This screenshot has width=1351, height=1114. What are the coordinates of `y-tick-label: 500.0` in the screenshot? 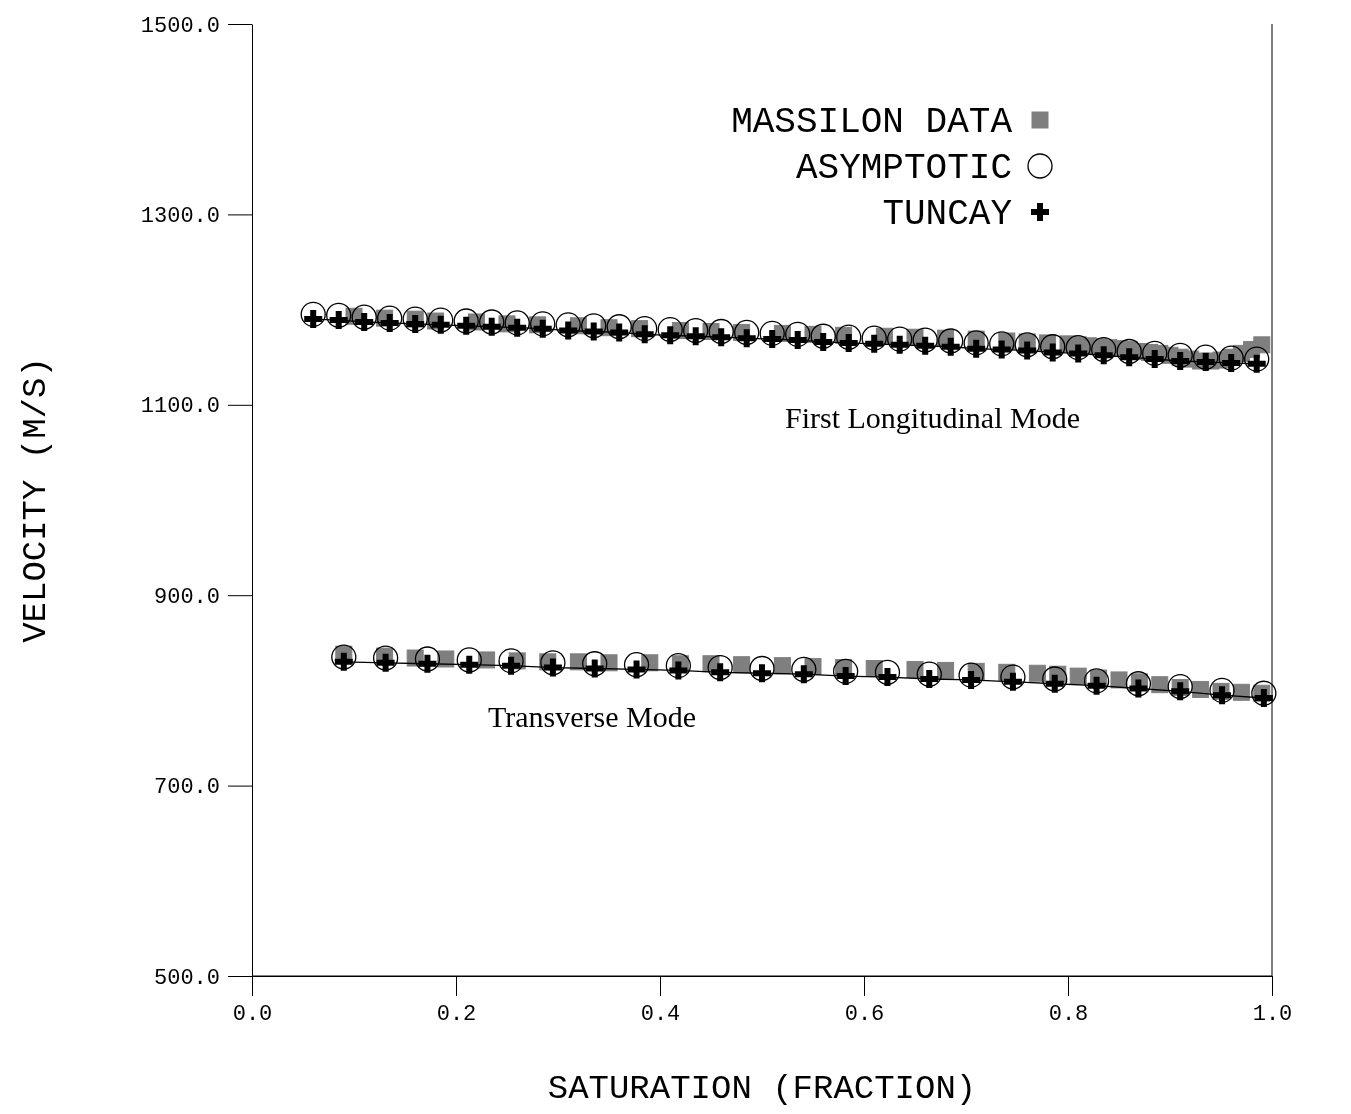 It's located at (186, 978).